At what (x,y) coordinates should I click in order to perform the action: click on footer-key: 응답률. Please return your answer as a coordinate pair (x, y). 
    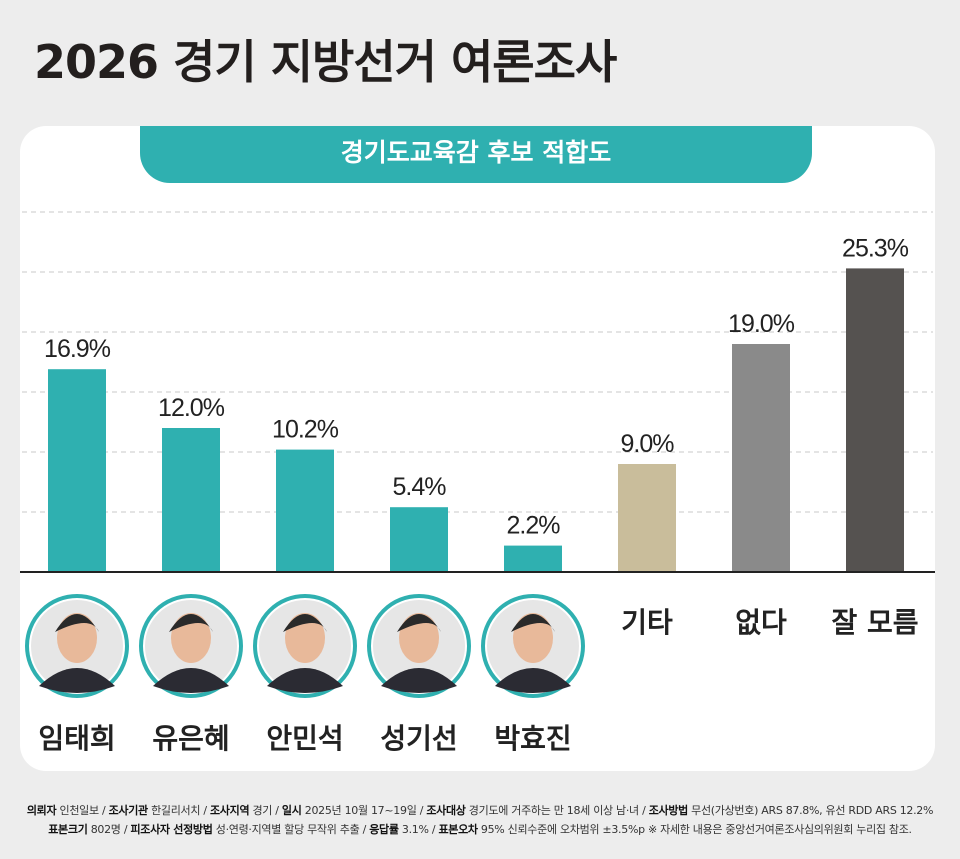
    Looking at the image, I should click on (384, 829).